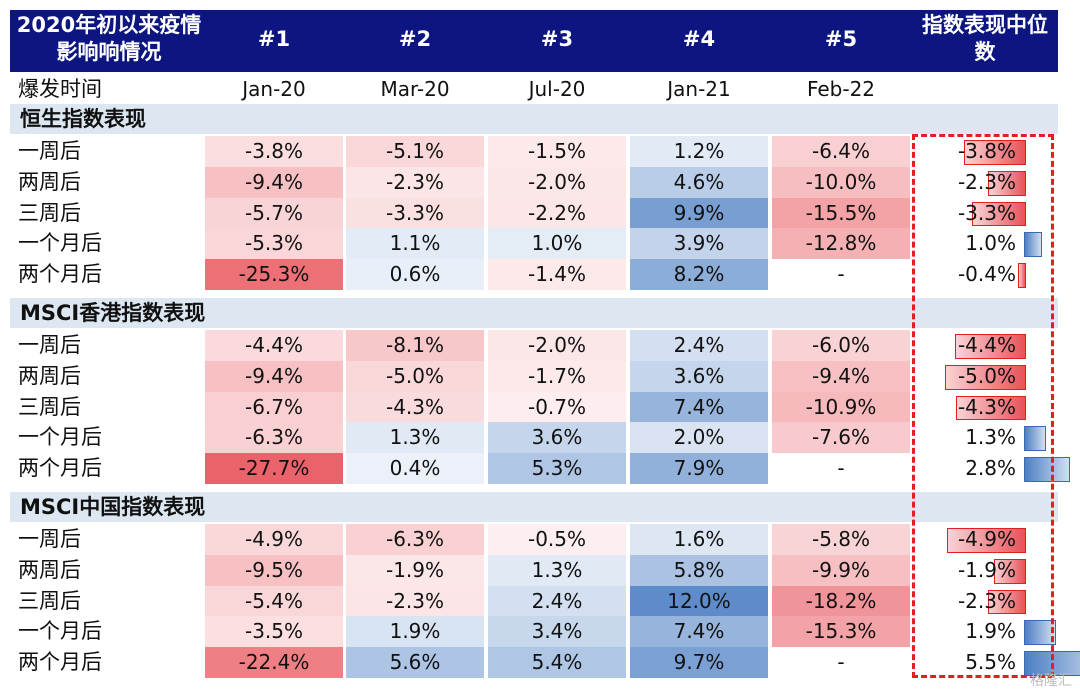 This screenshot has height=694, width=1080. I want to click on median-value: -3.3%, so click(986, 212).